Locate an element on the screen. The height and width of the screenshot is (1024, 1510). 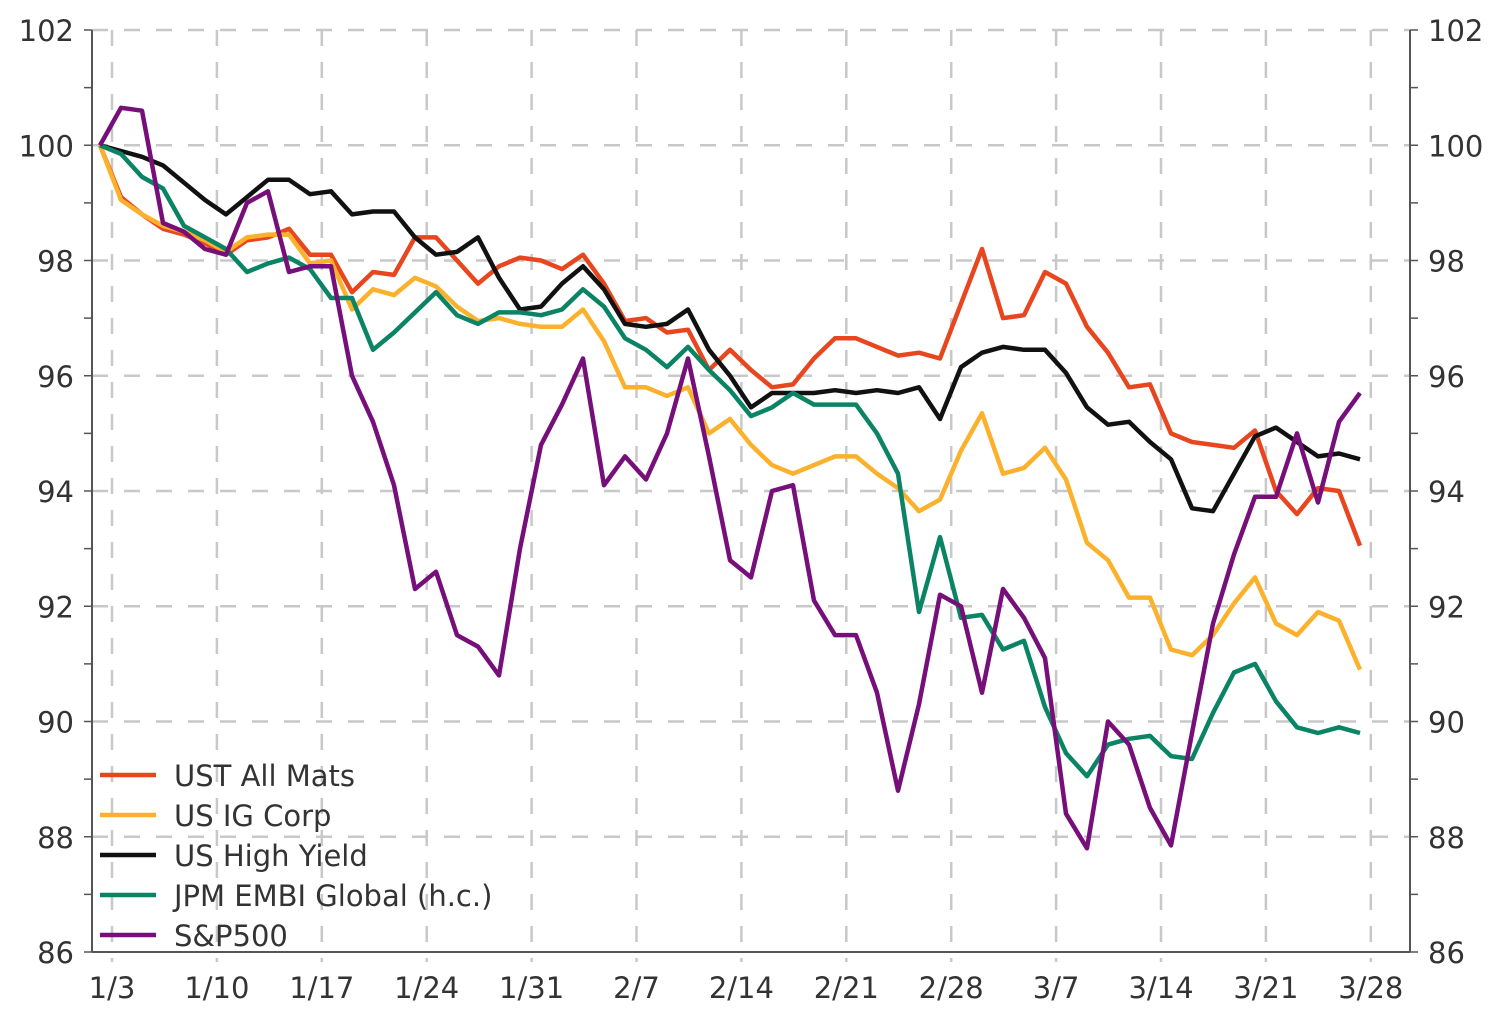
y-tick-label-left: 100 is located at coordinates (46, 146).